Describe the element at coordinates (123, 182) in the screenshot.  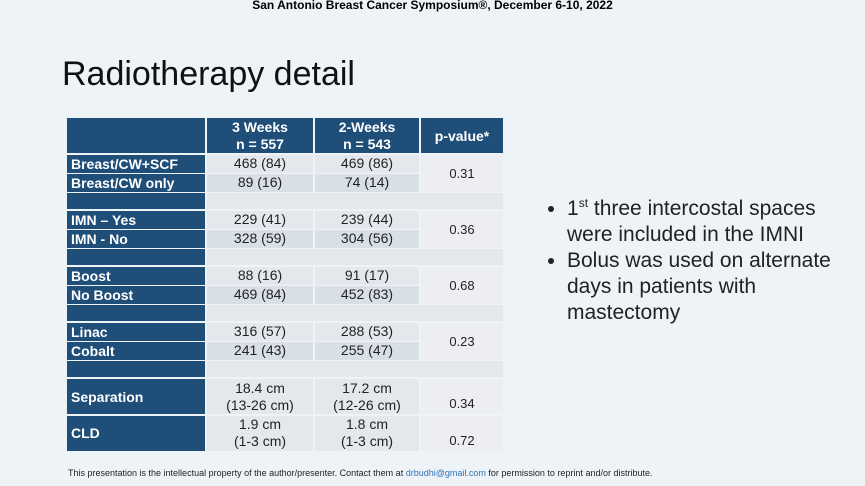
I see `row-label-text: Breast/CW only` at that location.